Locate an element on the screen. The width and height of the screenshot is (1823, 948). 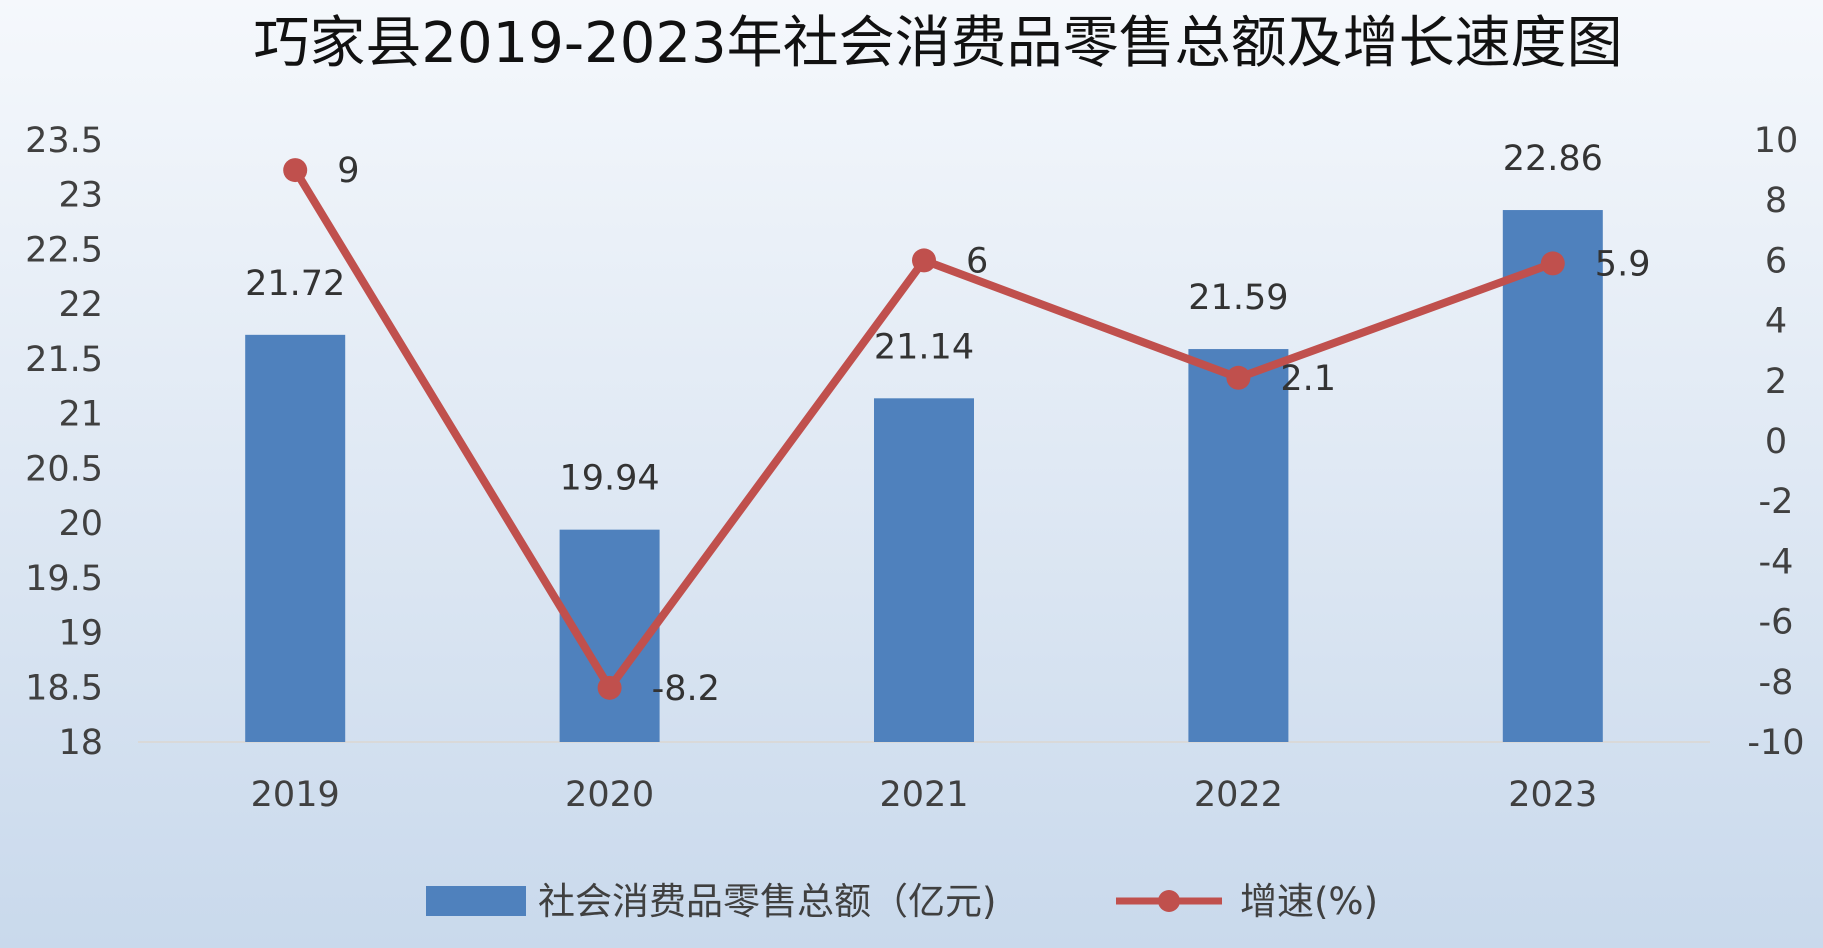
right-axis-ticks: -10 -8 -6 -4 -2 0 2 4 6 8 10 is located at coordinates (1775, 442).